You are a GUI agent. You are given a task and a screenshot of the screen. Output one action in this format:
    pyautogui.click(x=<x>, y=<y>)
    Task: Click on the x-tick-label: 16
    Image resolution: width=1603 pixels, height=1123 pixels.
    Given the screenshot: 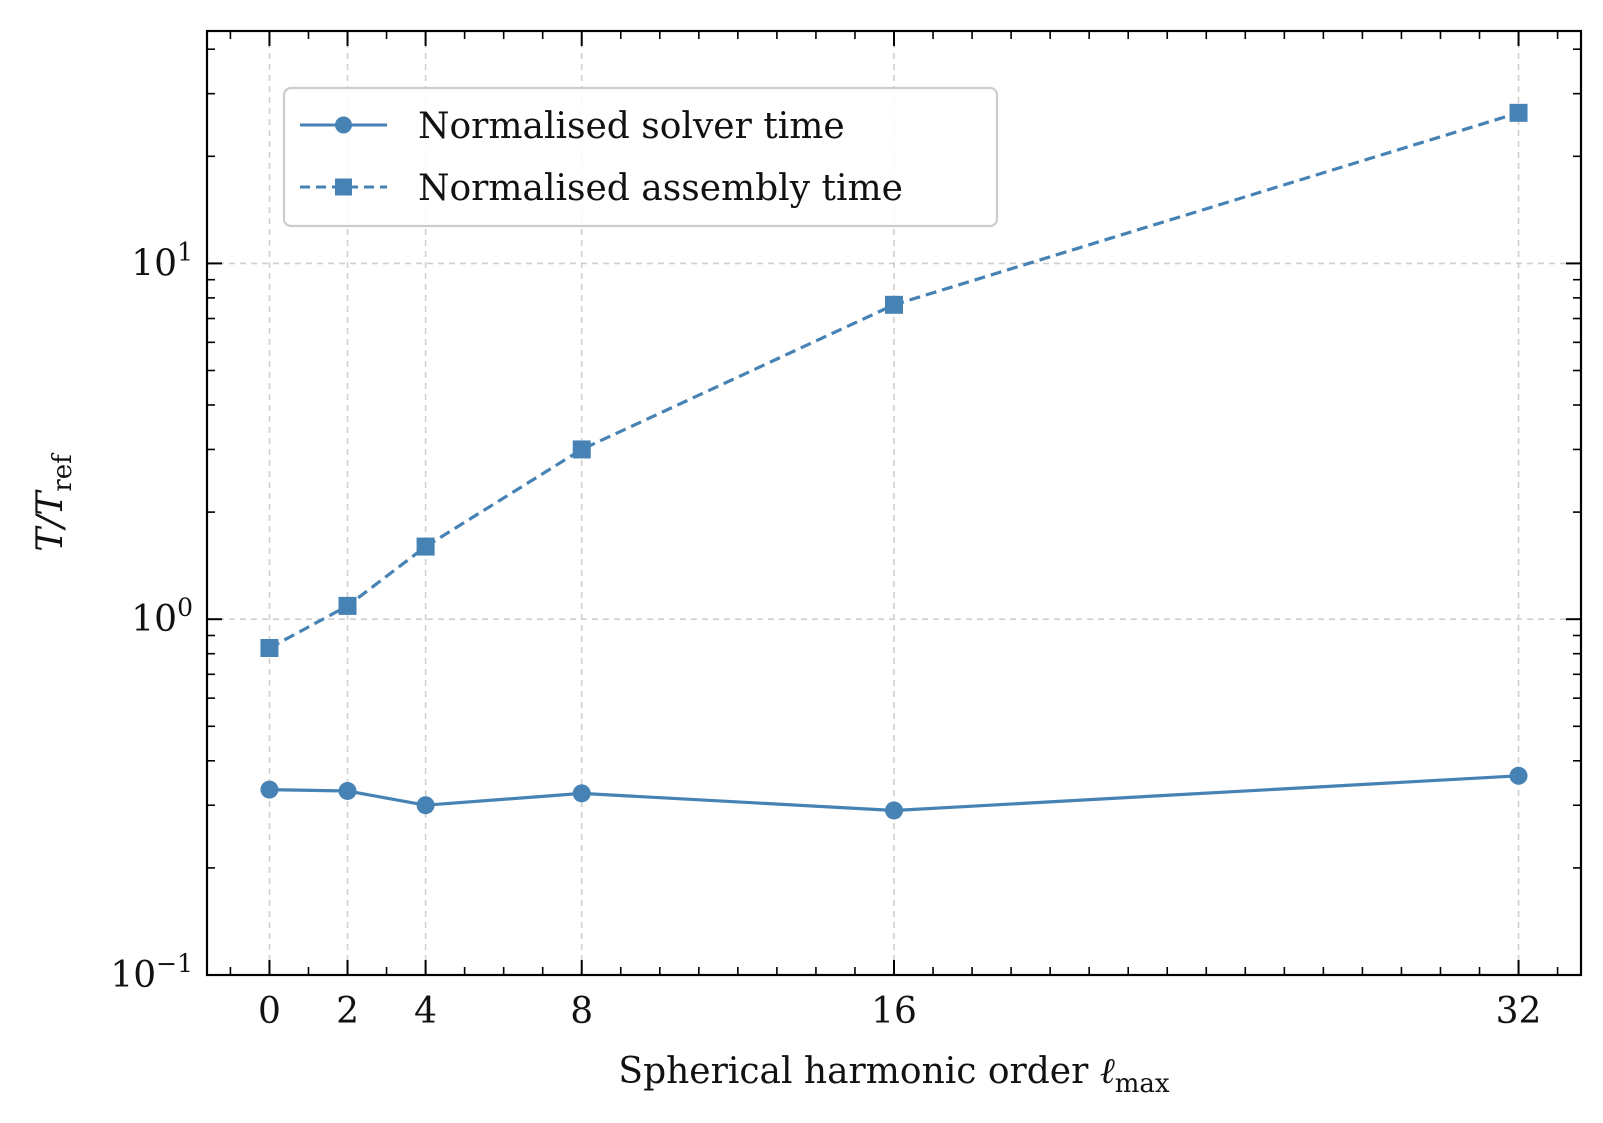 What is the action you would take?
    pyautogui.click(x=894, y=1011)
    